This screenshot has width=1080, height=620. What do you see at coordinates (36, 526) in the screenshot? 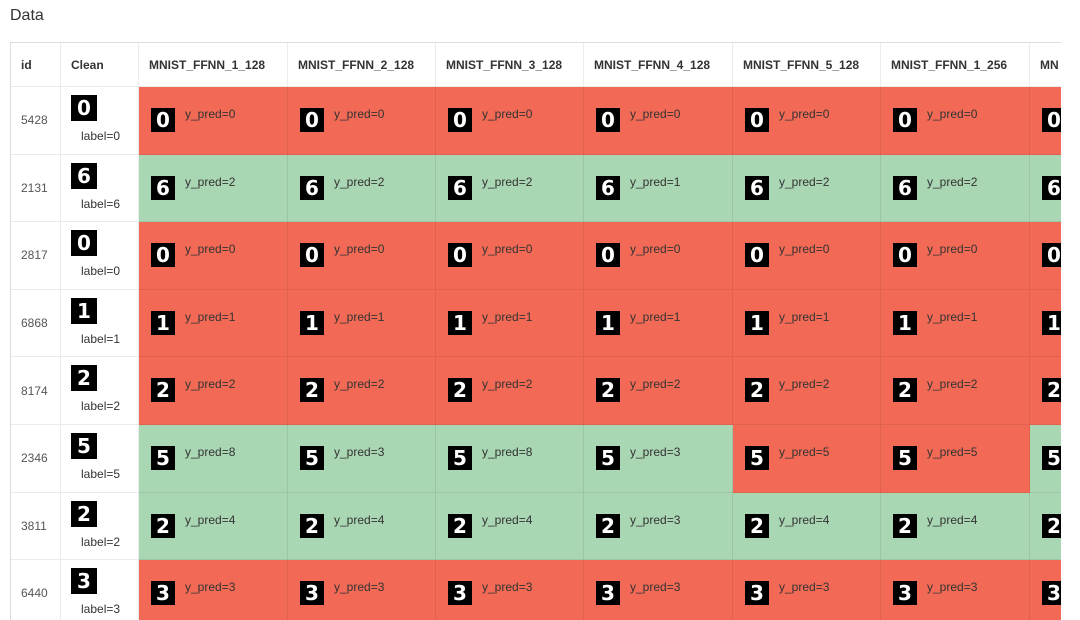
I see `row-id: 3811` at bounding box center [36, 526].